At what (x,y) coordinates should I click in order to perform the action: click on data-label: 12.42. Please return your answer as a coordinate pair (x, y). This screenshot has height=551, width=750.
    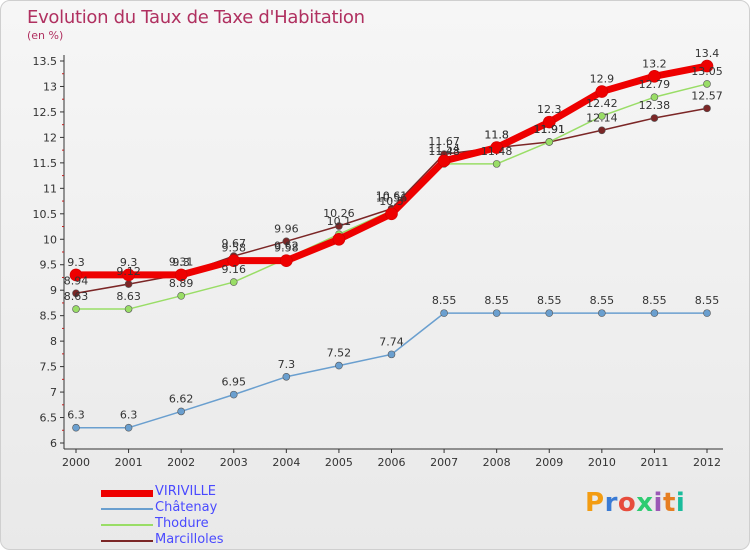
    Looking at the image, I should click on (602, 103).